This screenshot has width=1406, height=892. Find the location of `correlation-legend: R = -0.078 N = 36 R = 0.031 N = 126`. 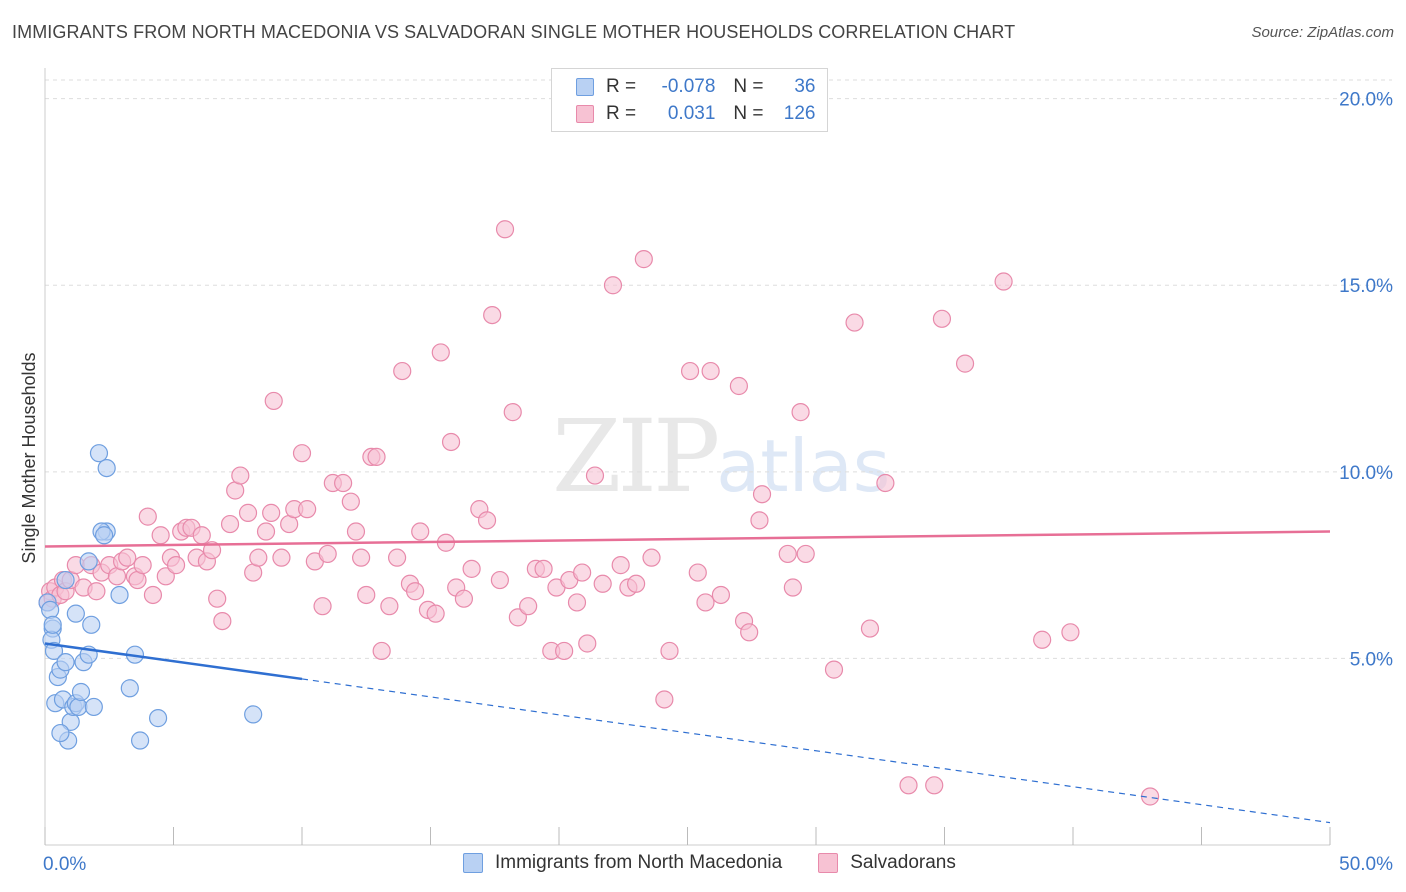

correlation-legend: R = -0.078 N = 36 R = 0.031 N = 126 is located at coordinates (689, 100).